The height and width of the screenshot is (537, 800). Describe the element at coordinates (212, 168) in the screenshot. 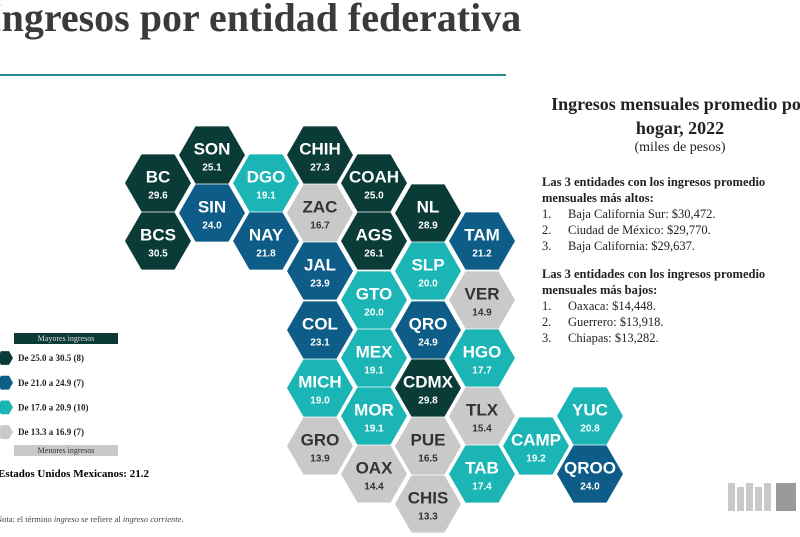

I see `state-value: 25.1` at that location.